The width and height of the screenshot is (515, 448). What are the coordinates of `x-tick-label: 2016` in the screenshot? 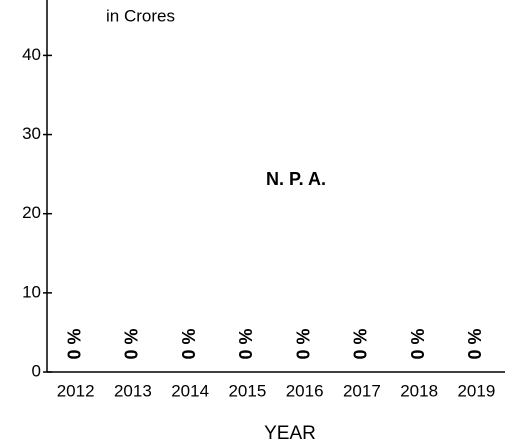 It's located at (305, 390).